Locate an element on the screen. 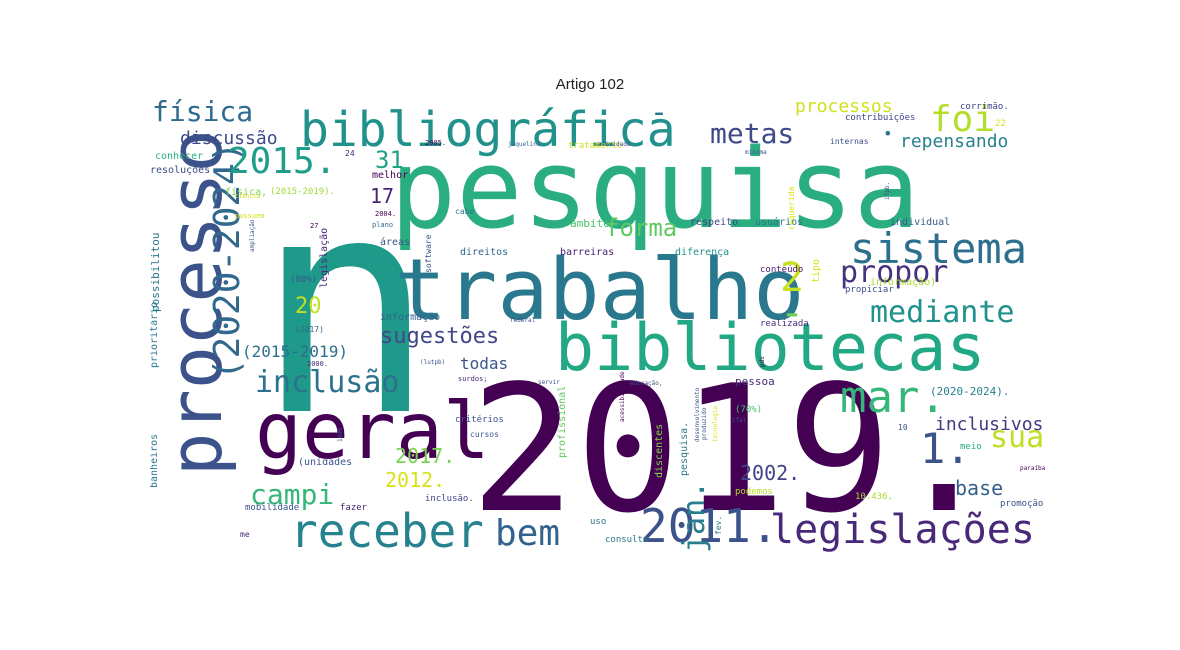  cloud-word: possuem is located at coordinates (250, 216).